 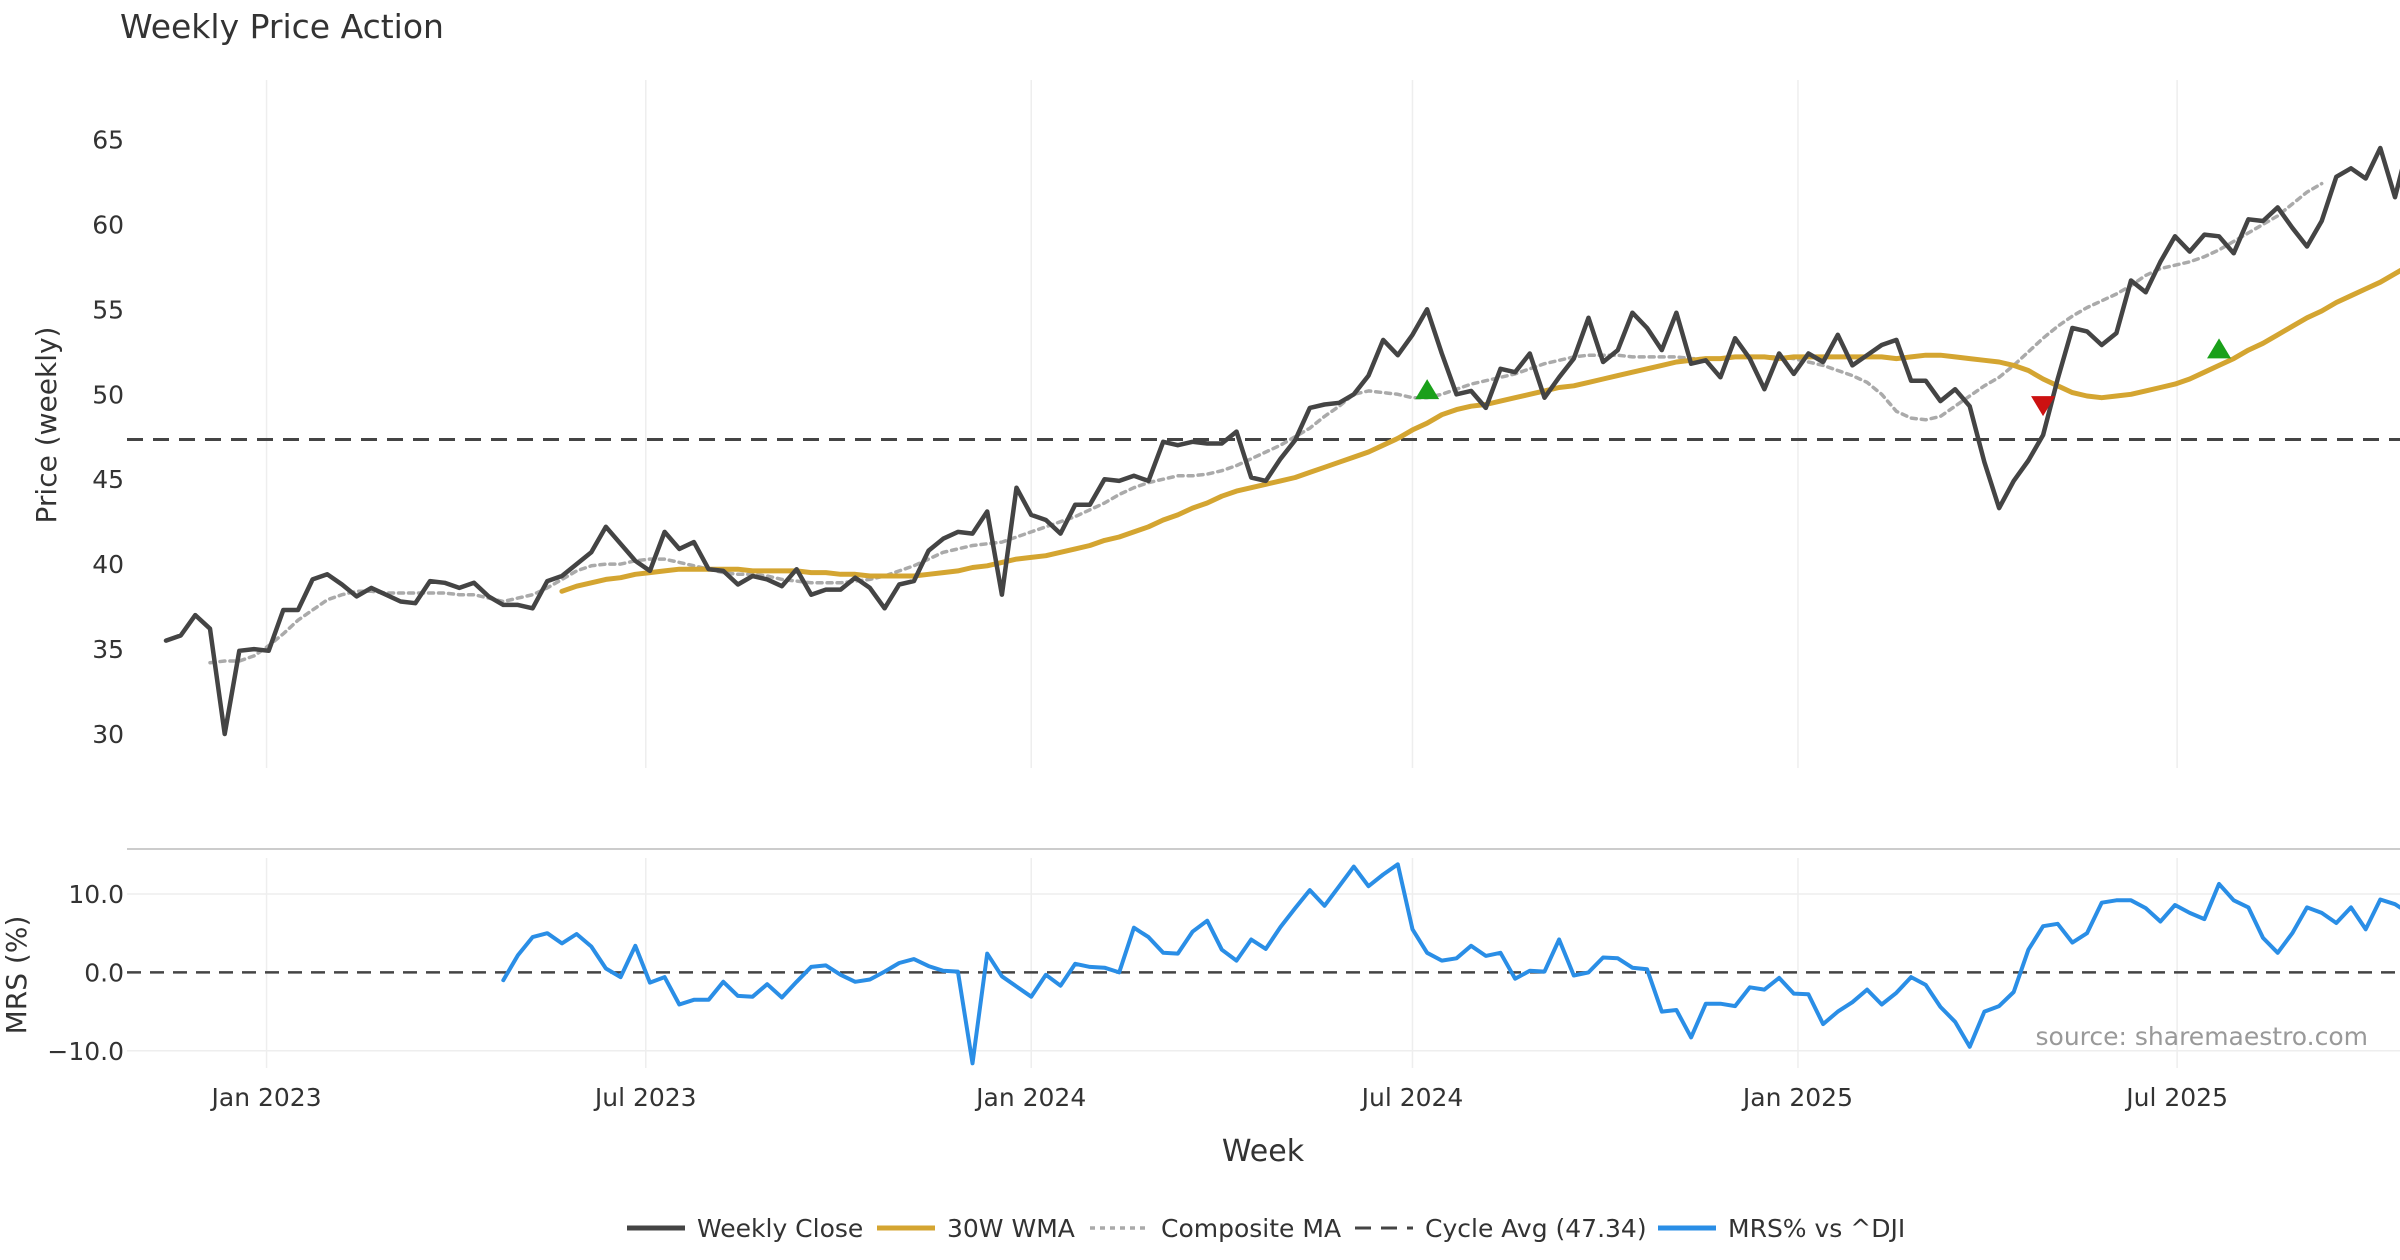 What do you see at coordinates (108, 394) in the screenshot?
I see `main-y-tick-label: 50` at bounding box center [108, 394].